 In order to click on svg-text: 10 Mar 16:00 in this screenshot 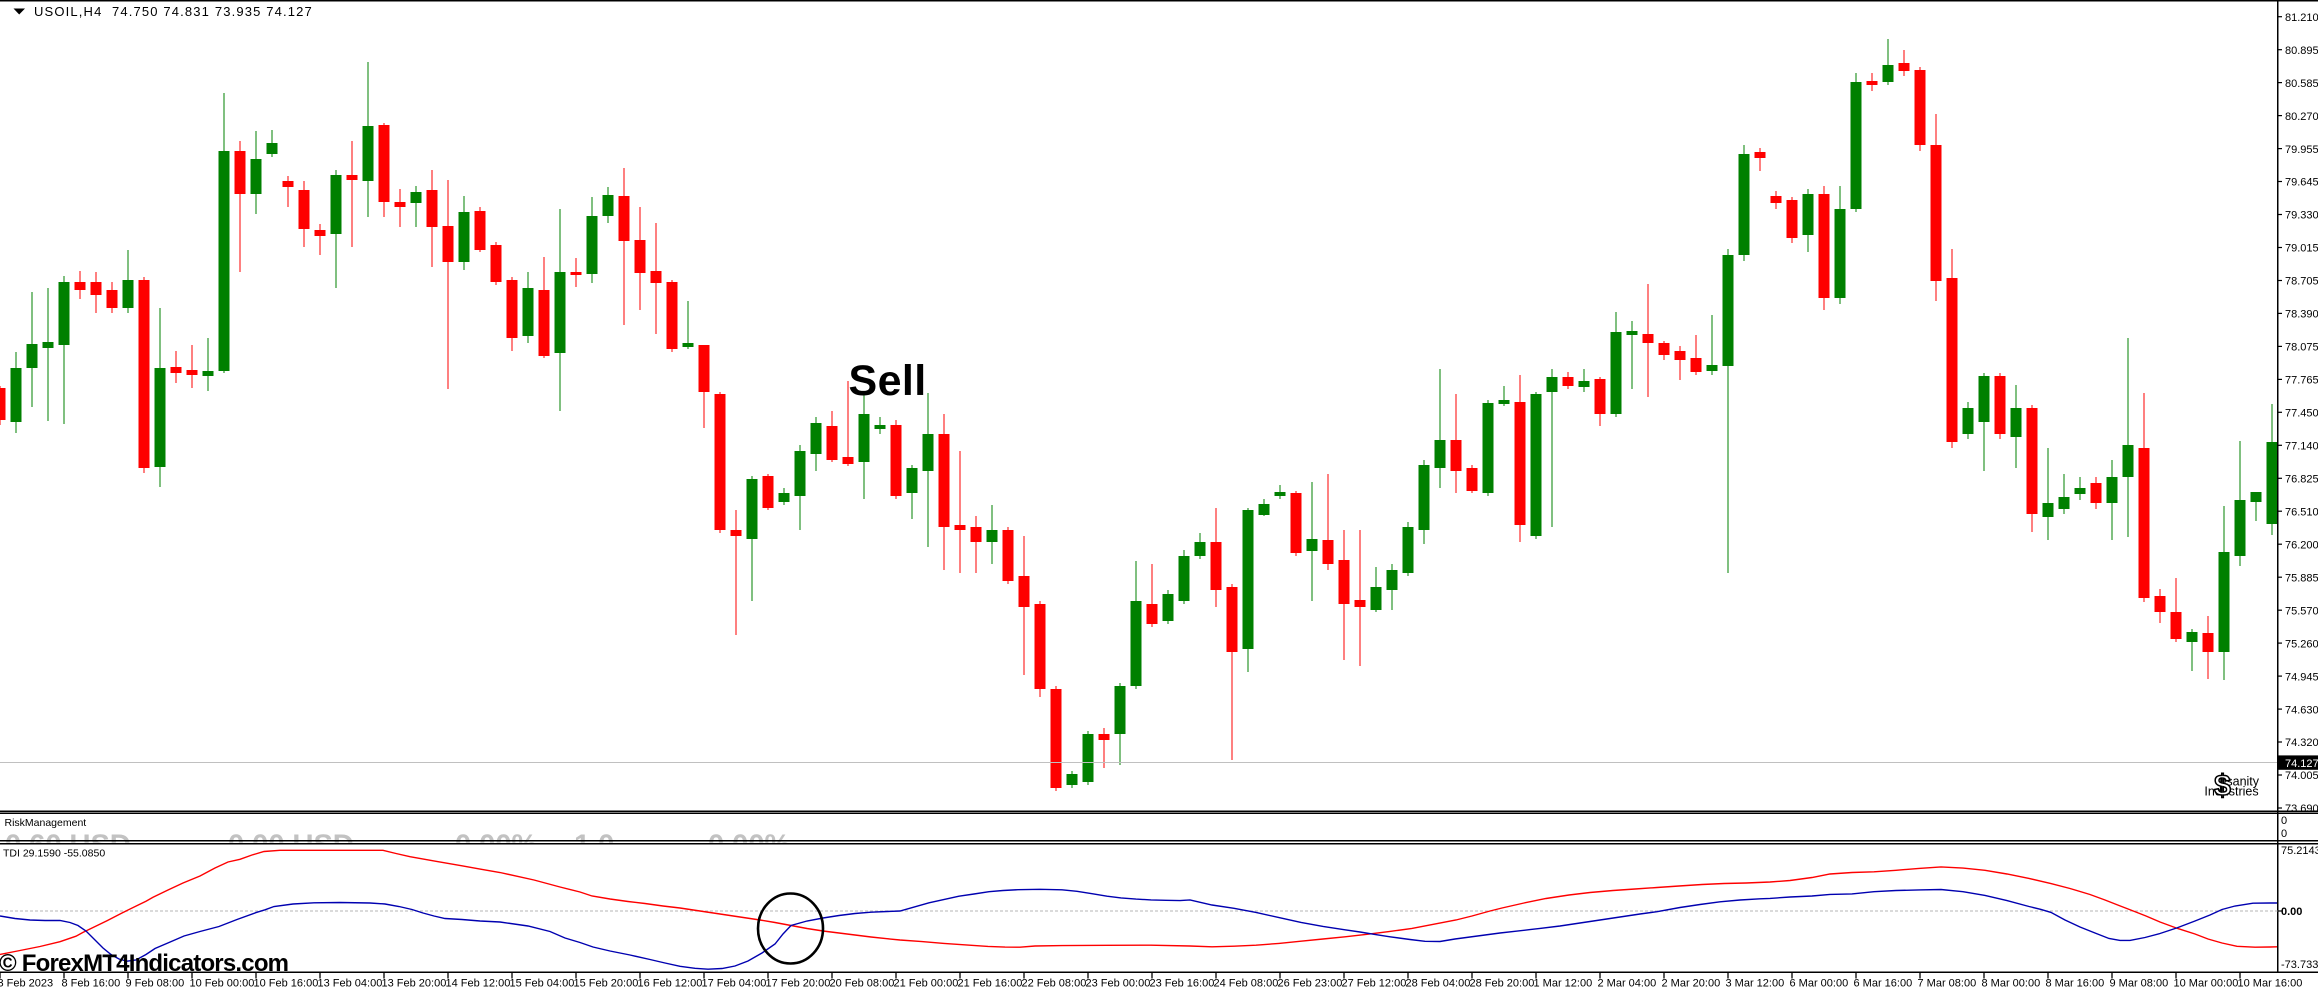, I will do `click(2270, 983)`.